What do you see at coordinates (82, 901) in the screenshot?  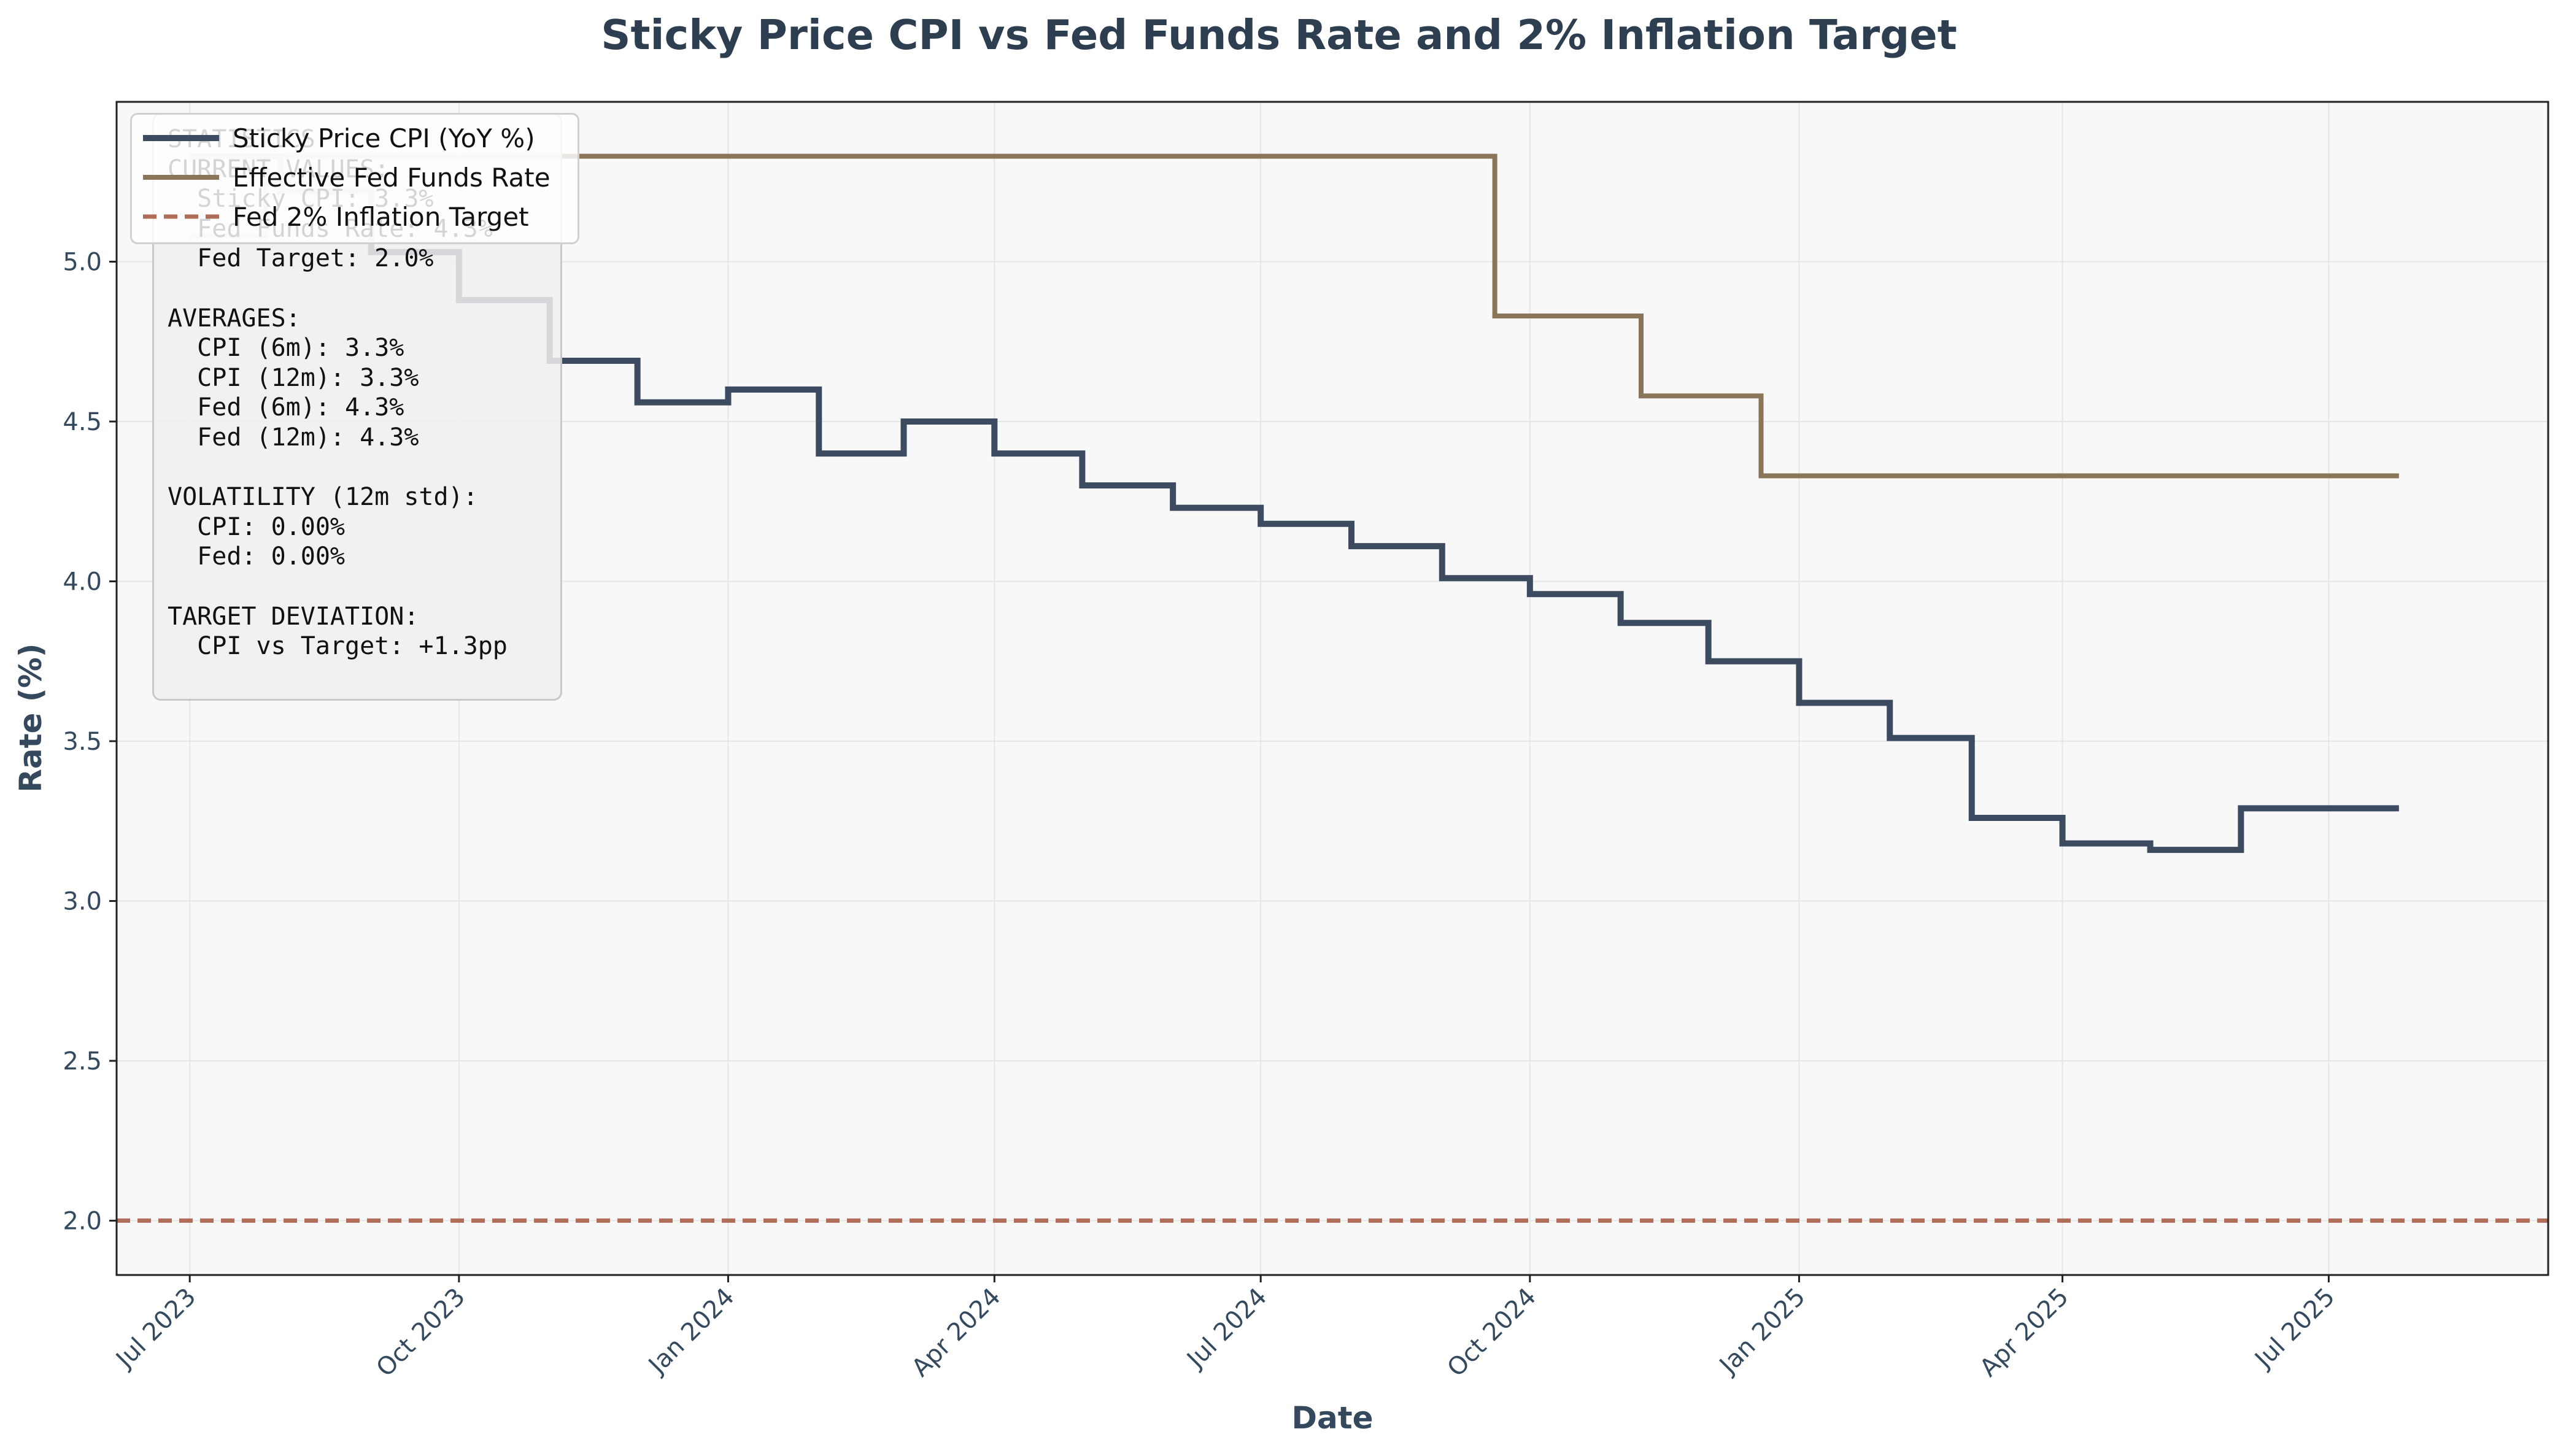 I see `y-tick-label: 3.0` at bounding box center [82, 901].